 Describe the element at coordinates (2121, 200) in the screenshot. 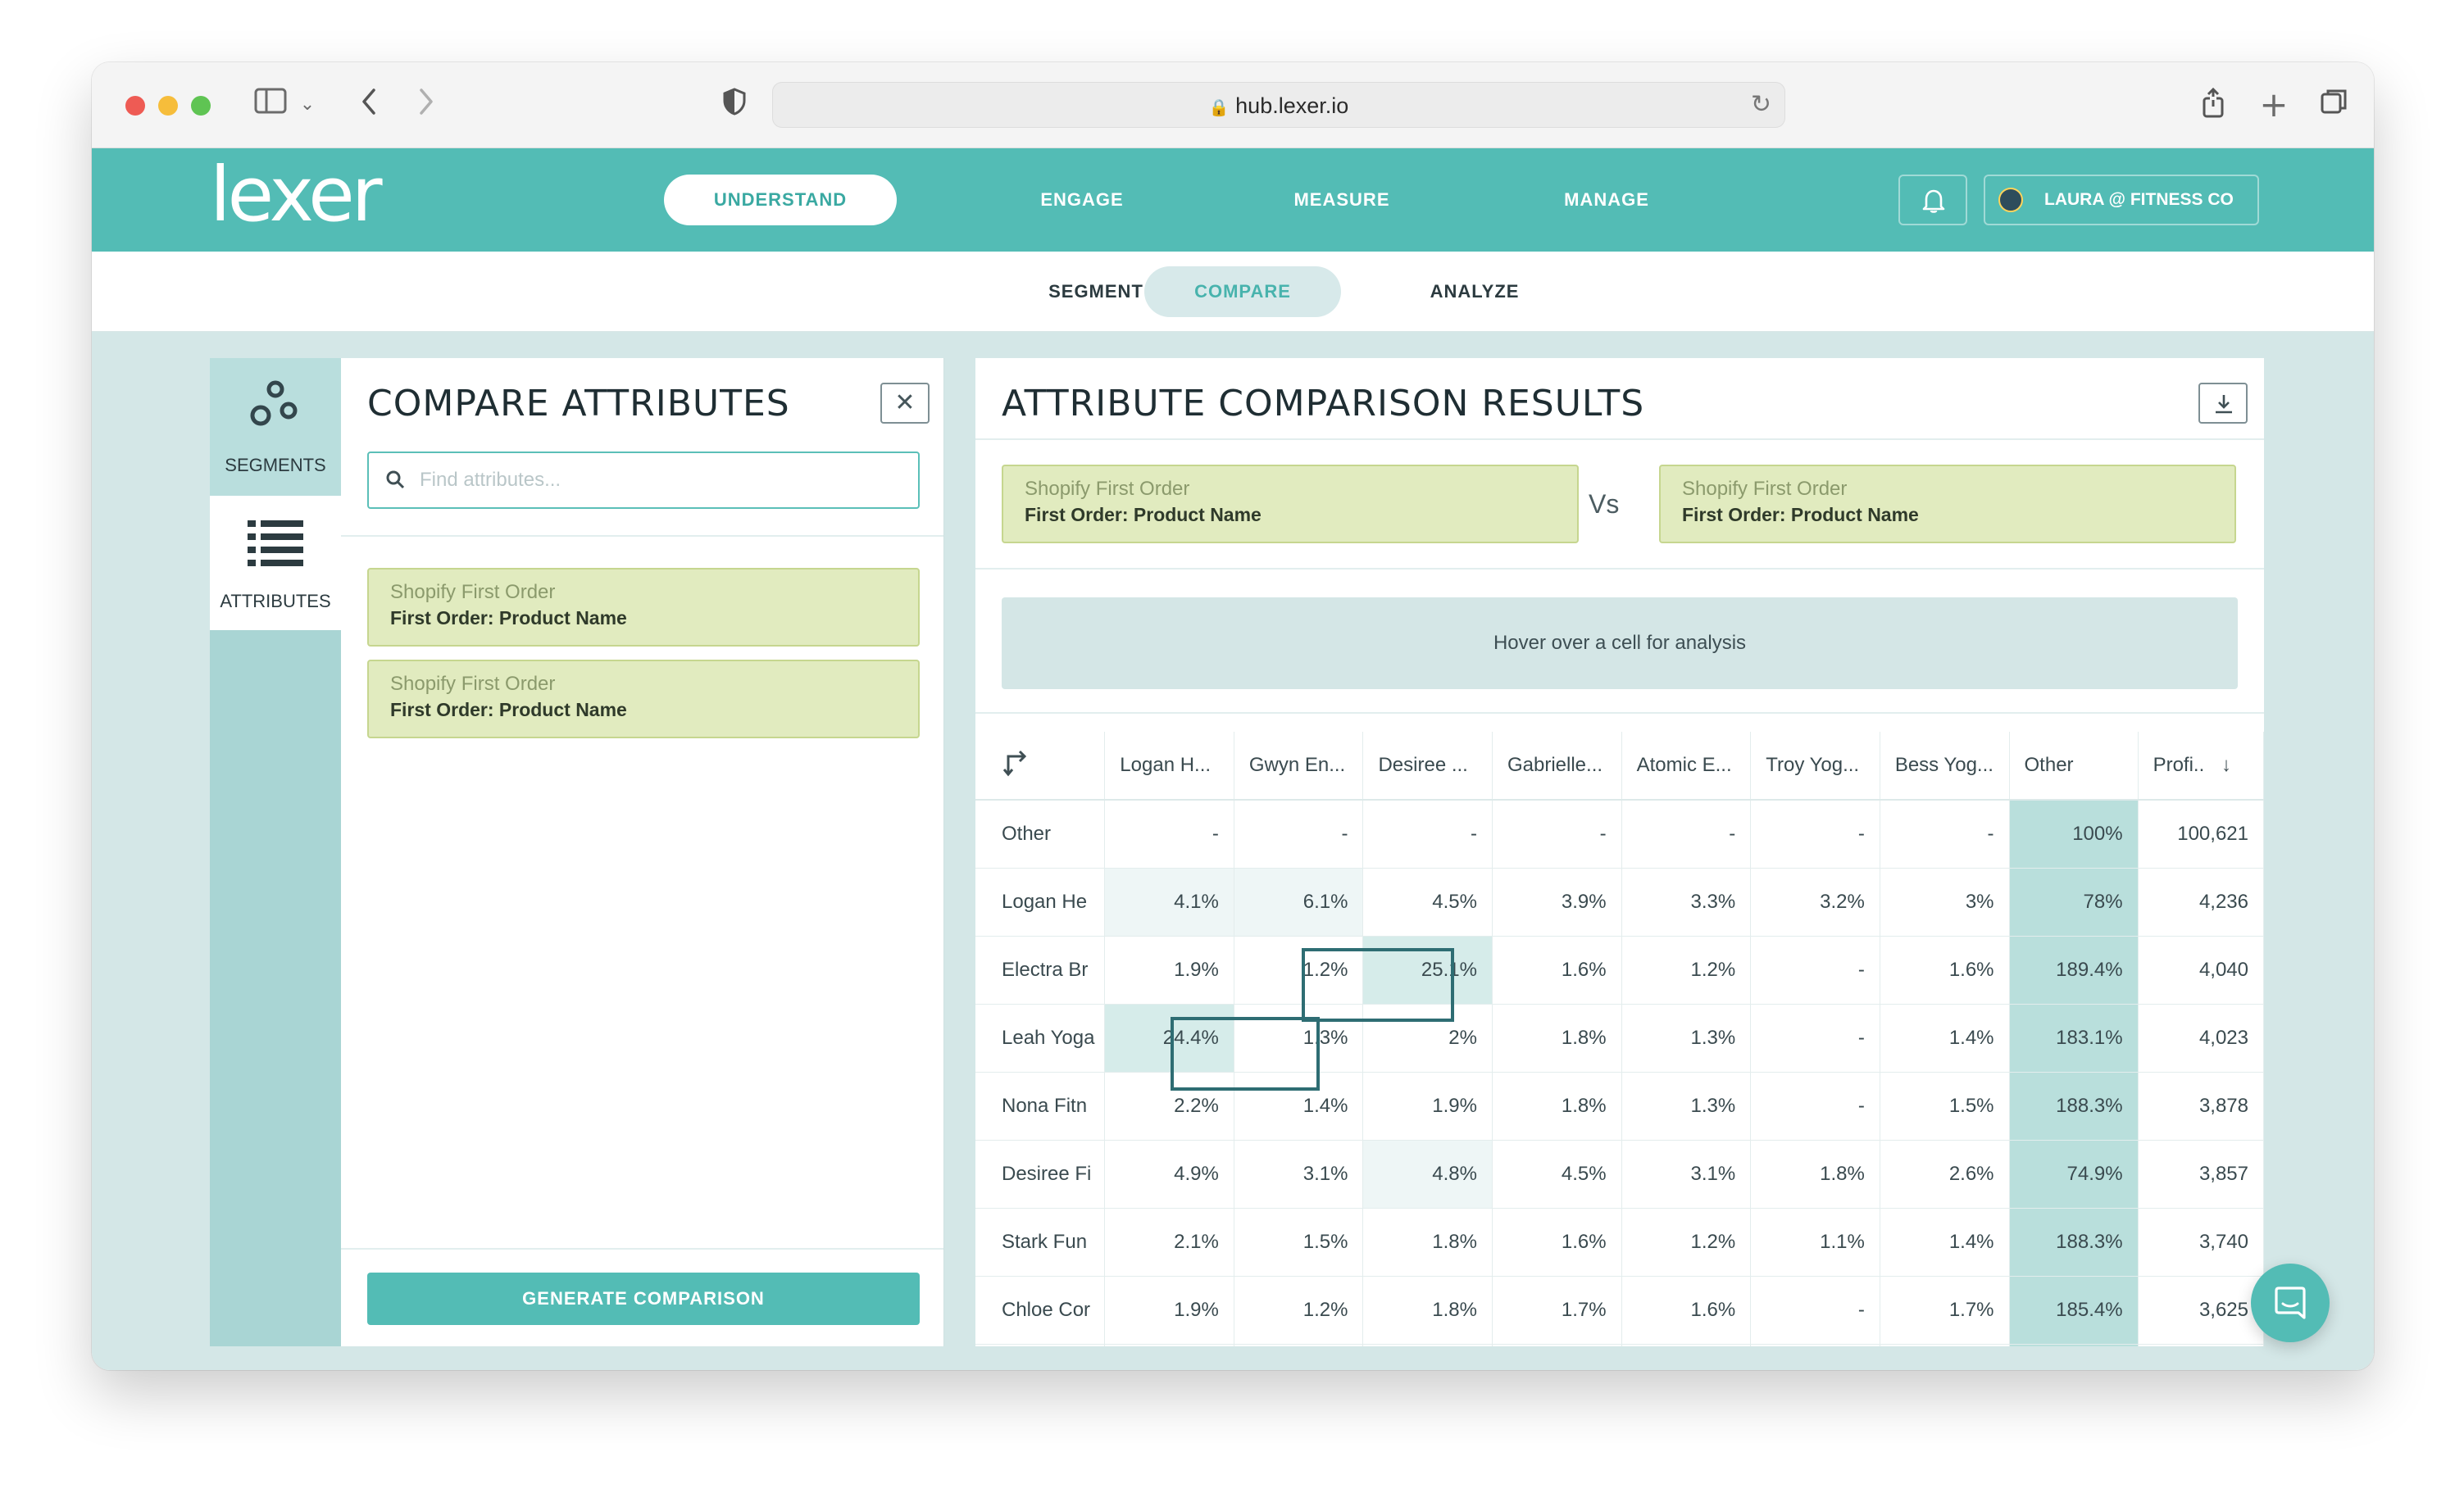

I see `user-account-button: LAURA @ FITNESS CO` at that location.